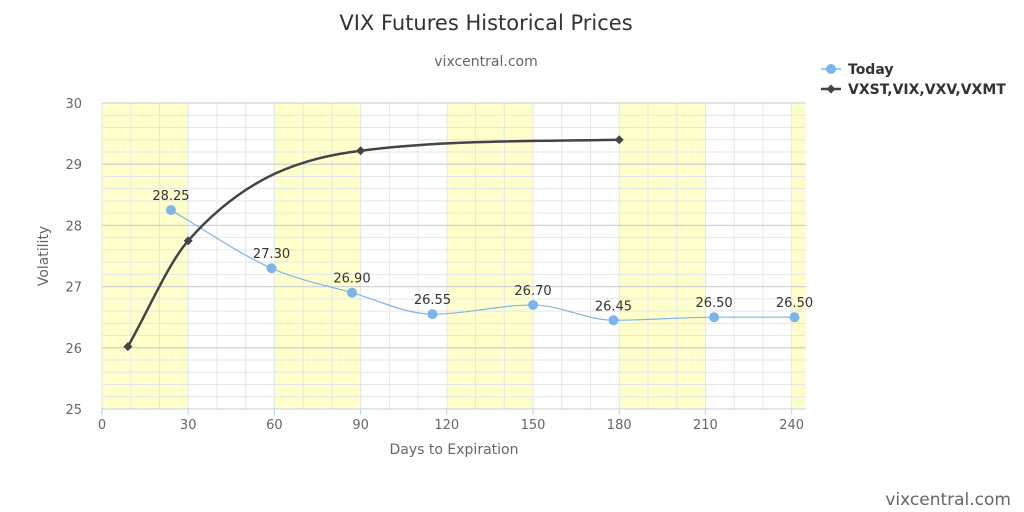 This screenshot has width=1024, height=512. What do you see at coordinates (613, 306) in the screenshot?
I see `data-label: 26.45` at bounding box center [613, 306].